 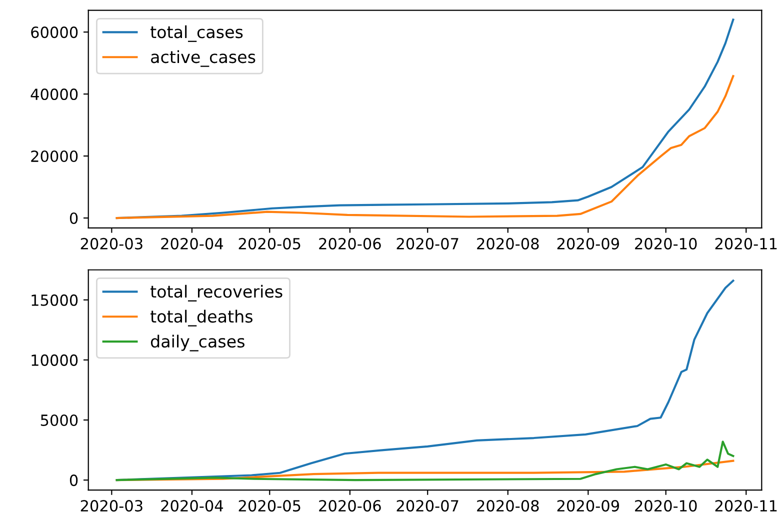 I want to click on y-tick-label: 60000, so click(x=54, y=32).